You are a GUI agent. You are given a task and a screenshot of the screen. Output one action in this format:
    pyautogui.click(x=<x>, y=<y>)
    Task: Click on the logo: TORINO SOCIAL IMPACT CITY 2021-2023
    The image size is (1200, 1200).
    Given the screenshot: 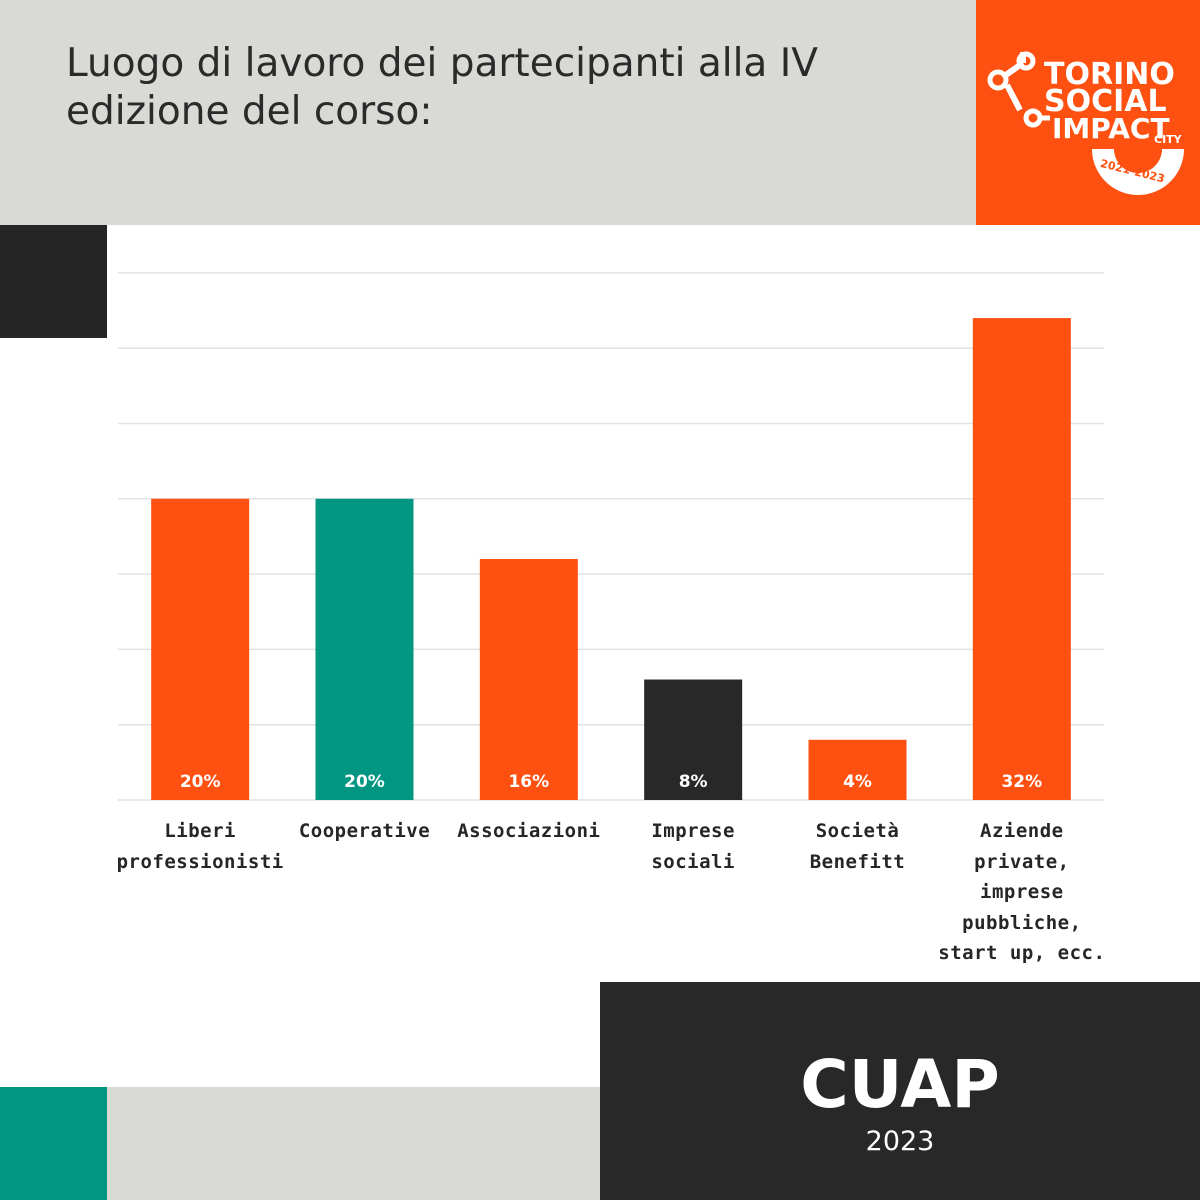 What is the action you would take?
    pyautogui.click(x=1088, y=112)
    